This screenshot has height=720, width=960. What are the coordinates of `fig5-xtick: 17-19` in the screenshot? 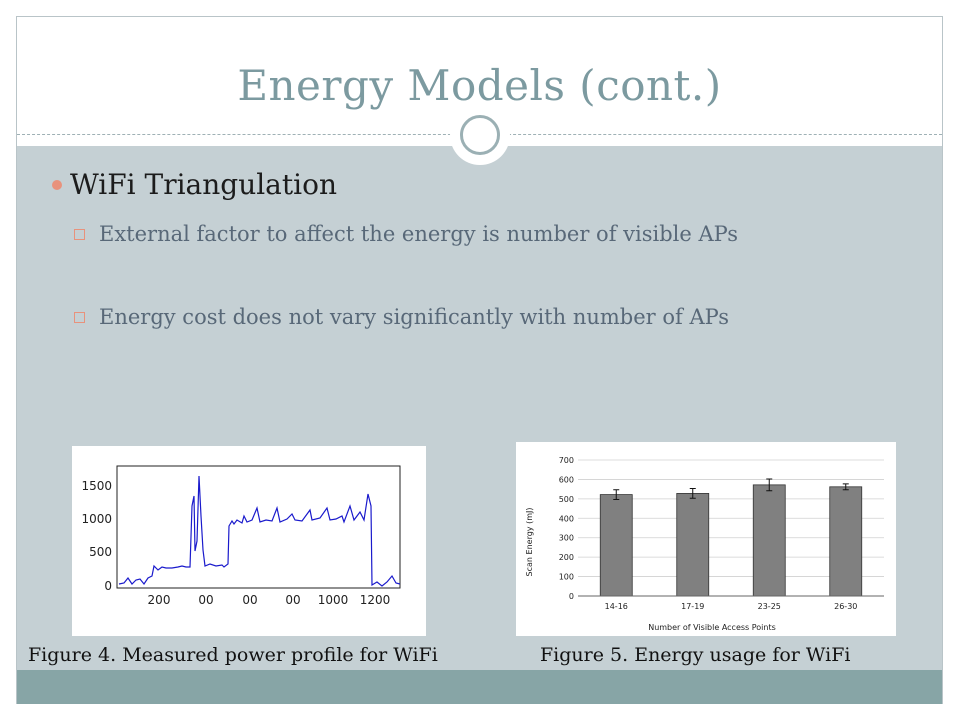 It's located at (692, 606).